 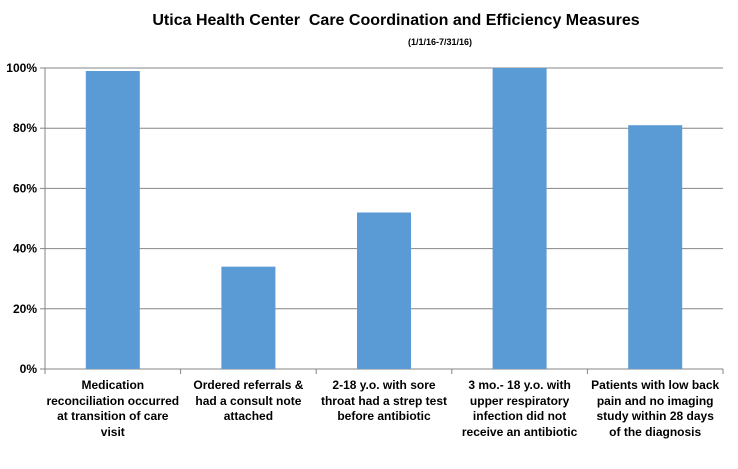 I want to click on x-category-label-line: of the diagnosis, so click(x=655, y=431).